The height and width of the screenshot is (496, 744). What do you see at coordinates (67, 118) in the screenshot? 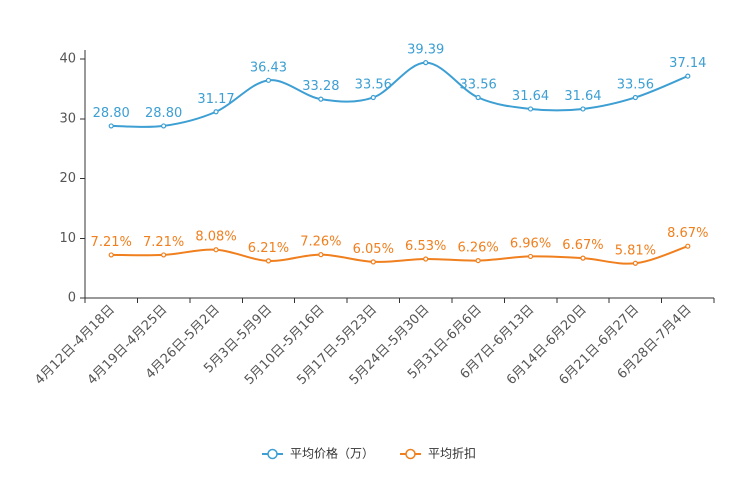
I see `y-tick-label: 30` at bounding box center [67, 118].